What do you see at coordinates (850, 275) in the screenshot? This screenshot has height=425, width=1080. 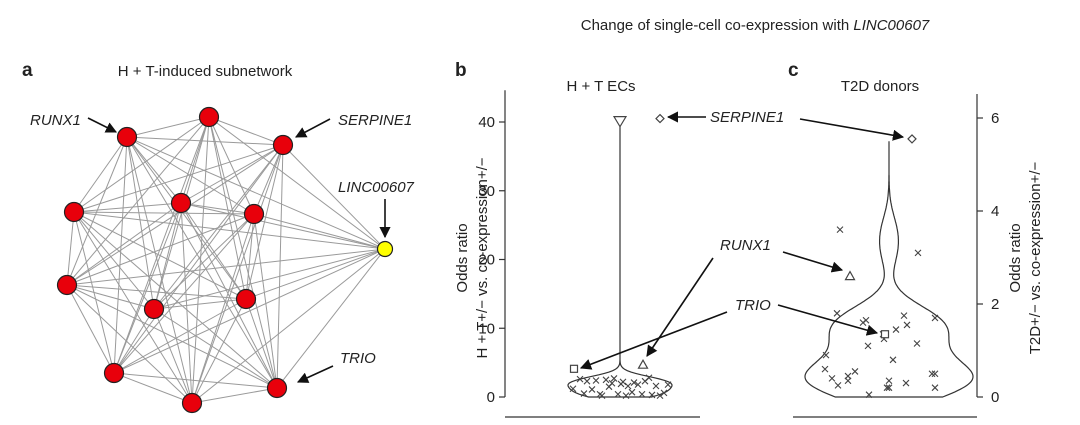 I see `panel-c-marker-runx1` at bounding box center [850, 275].